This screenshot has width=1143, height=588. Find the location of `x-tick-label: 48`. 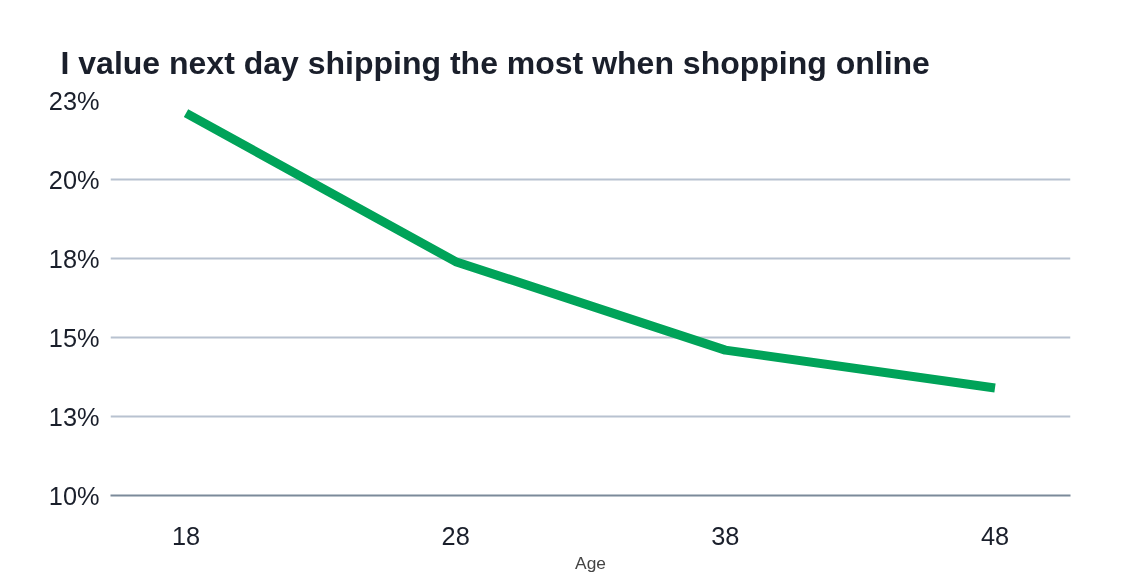

x-tick-label: 48 is located at coordinates (995, 535).